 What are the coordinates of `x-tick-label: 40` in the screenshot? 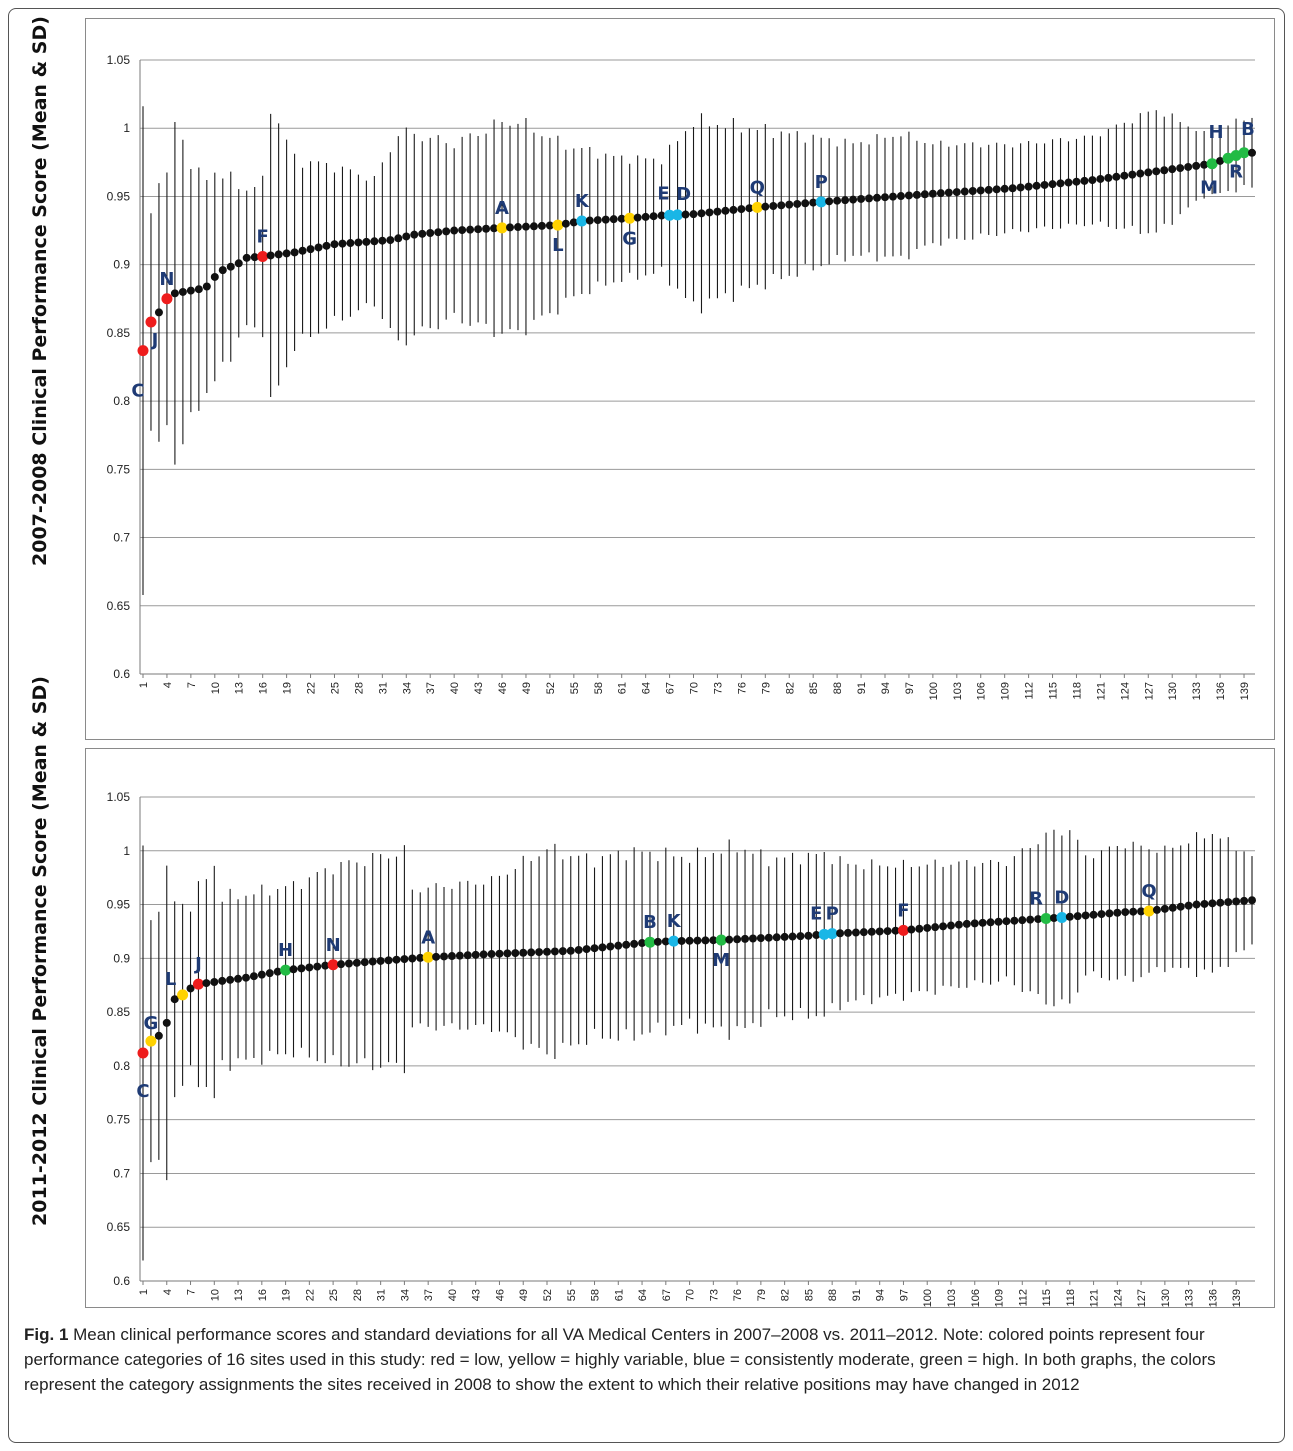 It's located at (455, 688).